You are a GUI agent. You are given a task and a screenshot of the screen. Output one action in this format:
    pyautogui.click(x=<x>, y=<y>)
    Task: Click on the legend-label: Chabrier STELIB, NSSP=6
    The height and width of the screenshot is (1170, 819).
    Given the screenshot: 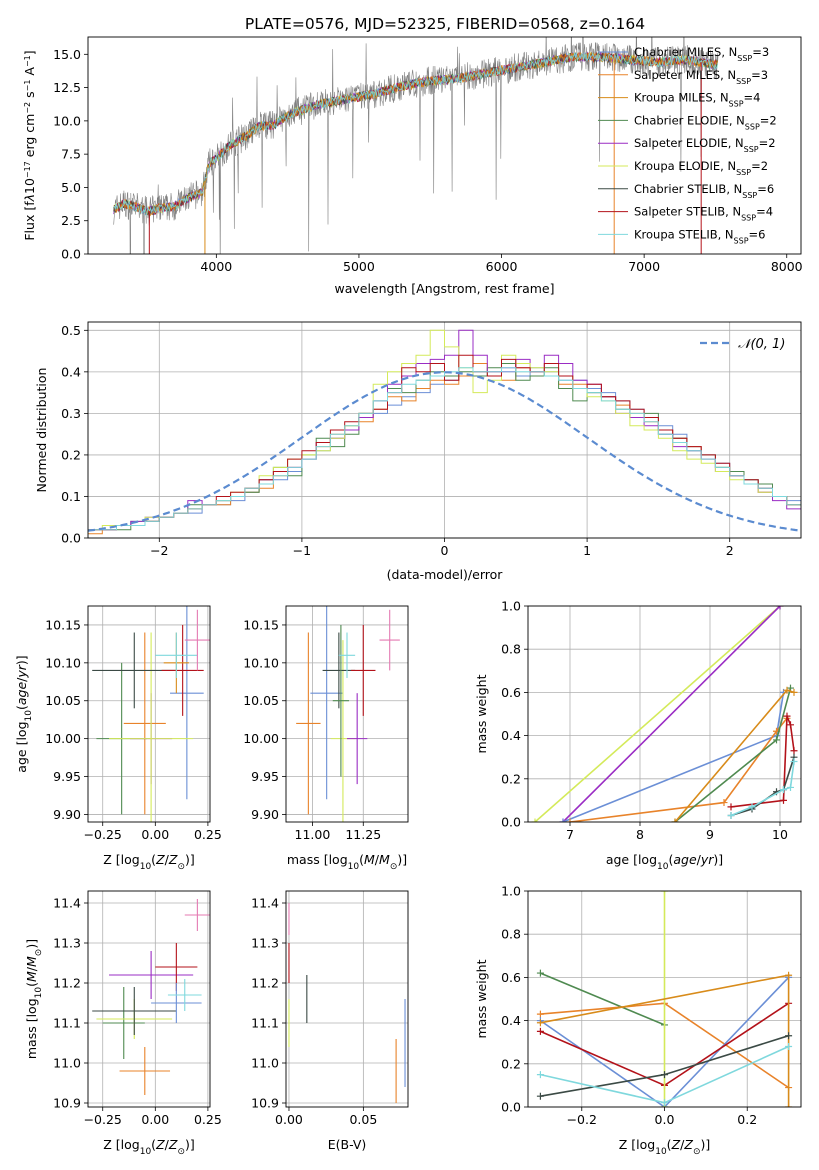 What is the action you would take?
    pyautogui.click(x=704, y=191)
    